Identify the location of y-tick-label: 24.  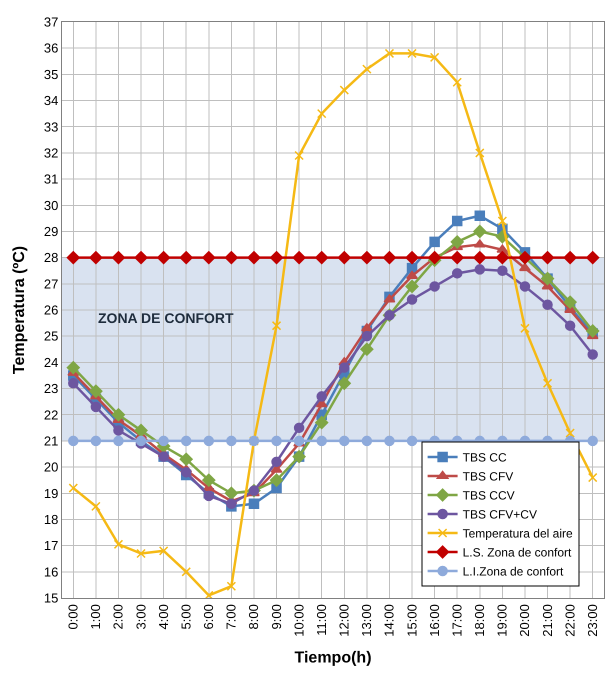
(51, 362).